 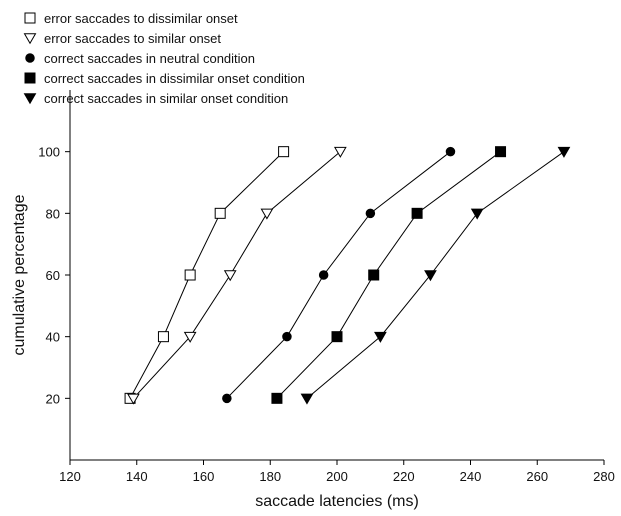 I want to click on legend-item: correct saccades in neutral condition, so click(x=140, y=58).